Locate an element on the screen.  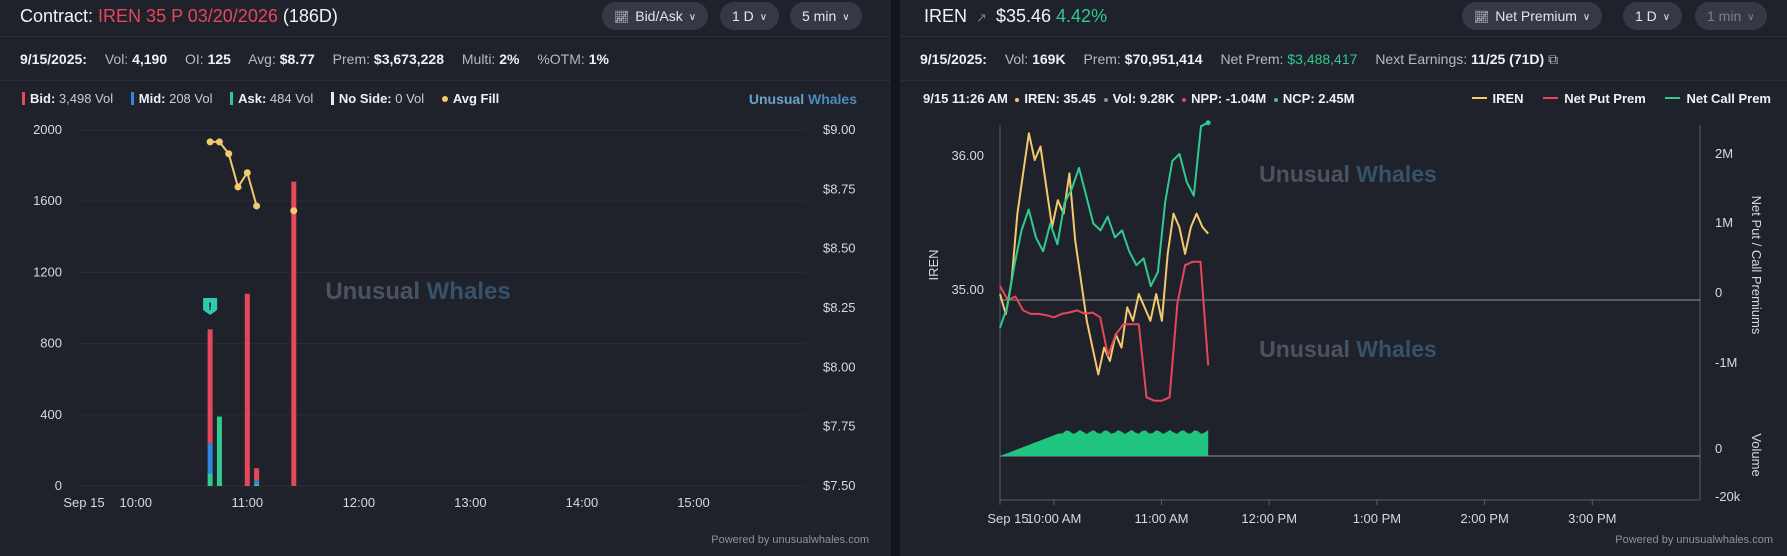
legend-ask: Ask: 484 Vol is located at coordinates (271, 98).